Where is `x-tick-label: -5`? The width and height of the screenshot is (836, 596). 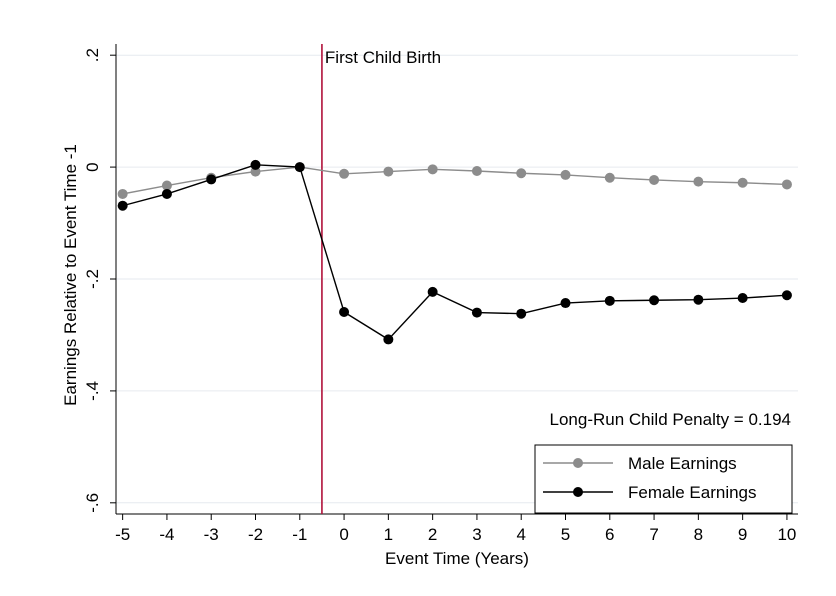
x-tick-label: -5 is located at coordinates (122, 534).